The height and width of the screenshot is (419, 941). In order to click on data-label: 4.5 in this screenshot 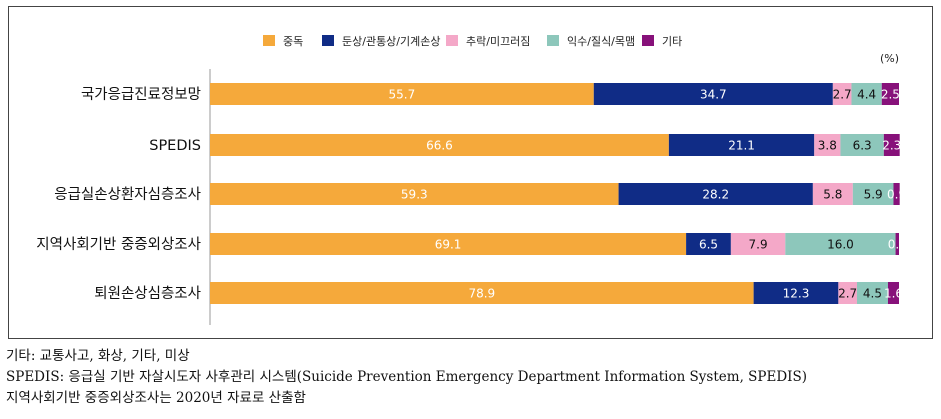, I will do `click(872, 294)`.